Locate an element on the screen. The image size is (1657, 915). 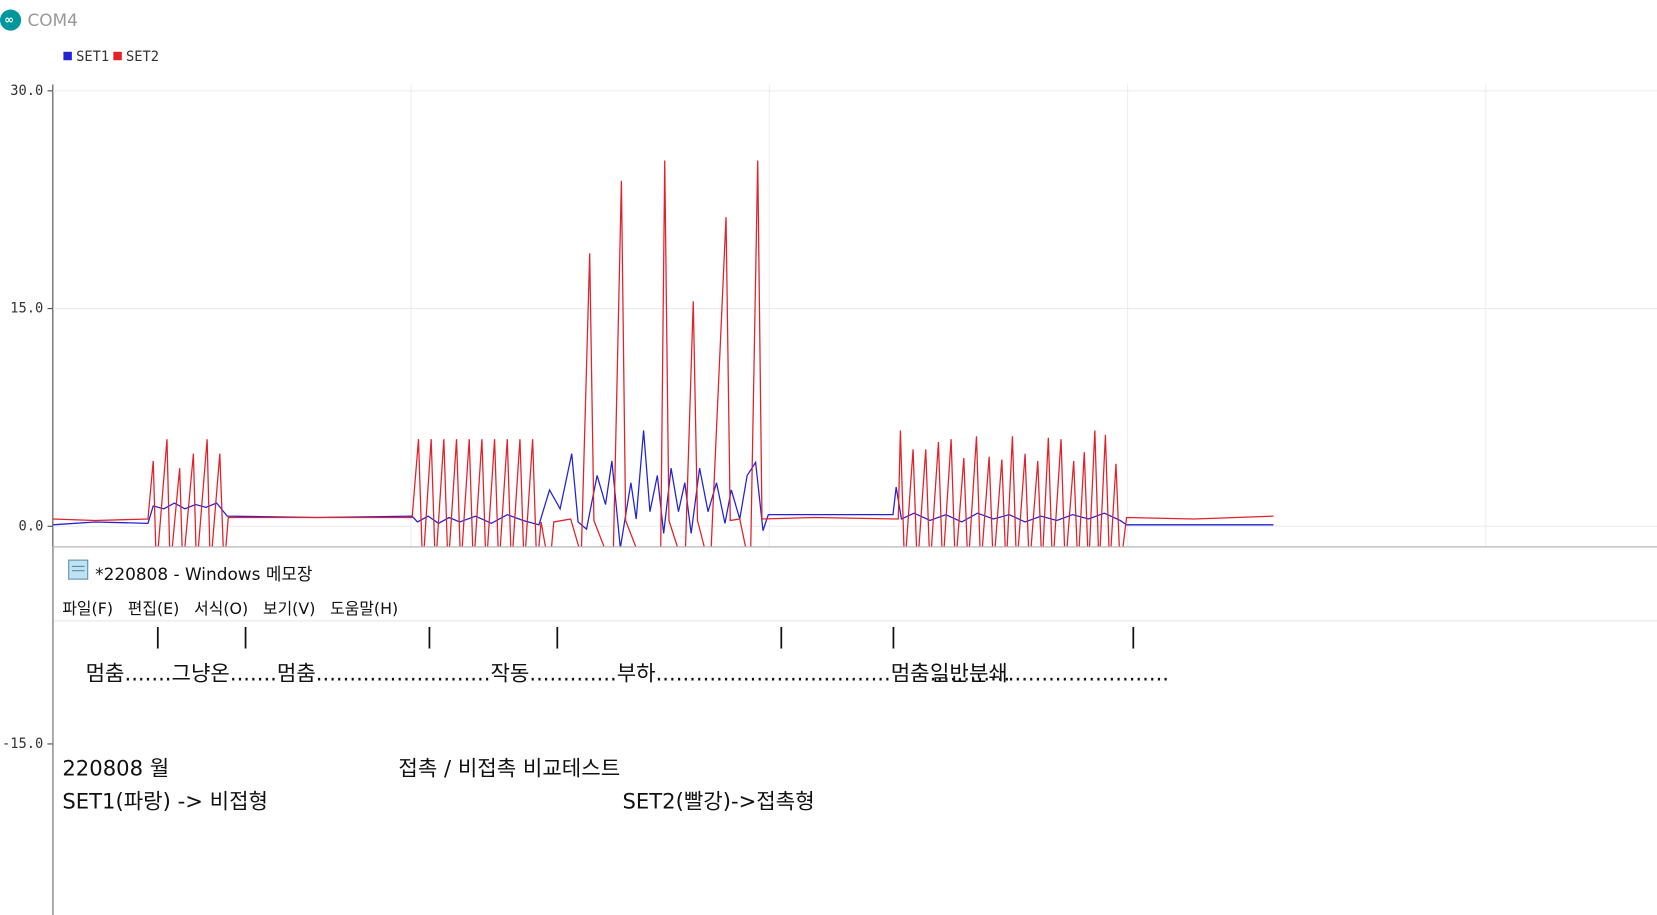
app-icon is located at coordinates (11, 20).